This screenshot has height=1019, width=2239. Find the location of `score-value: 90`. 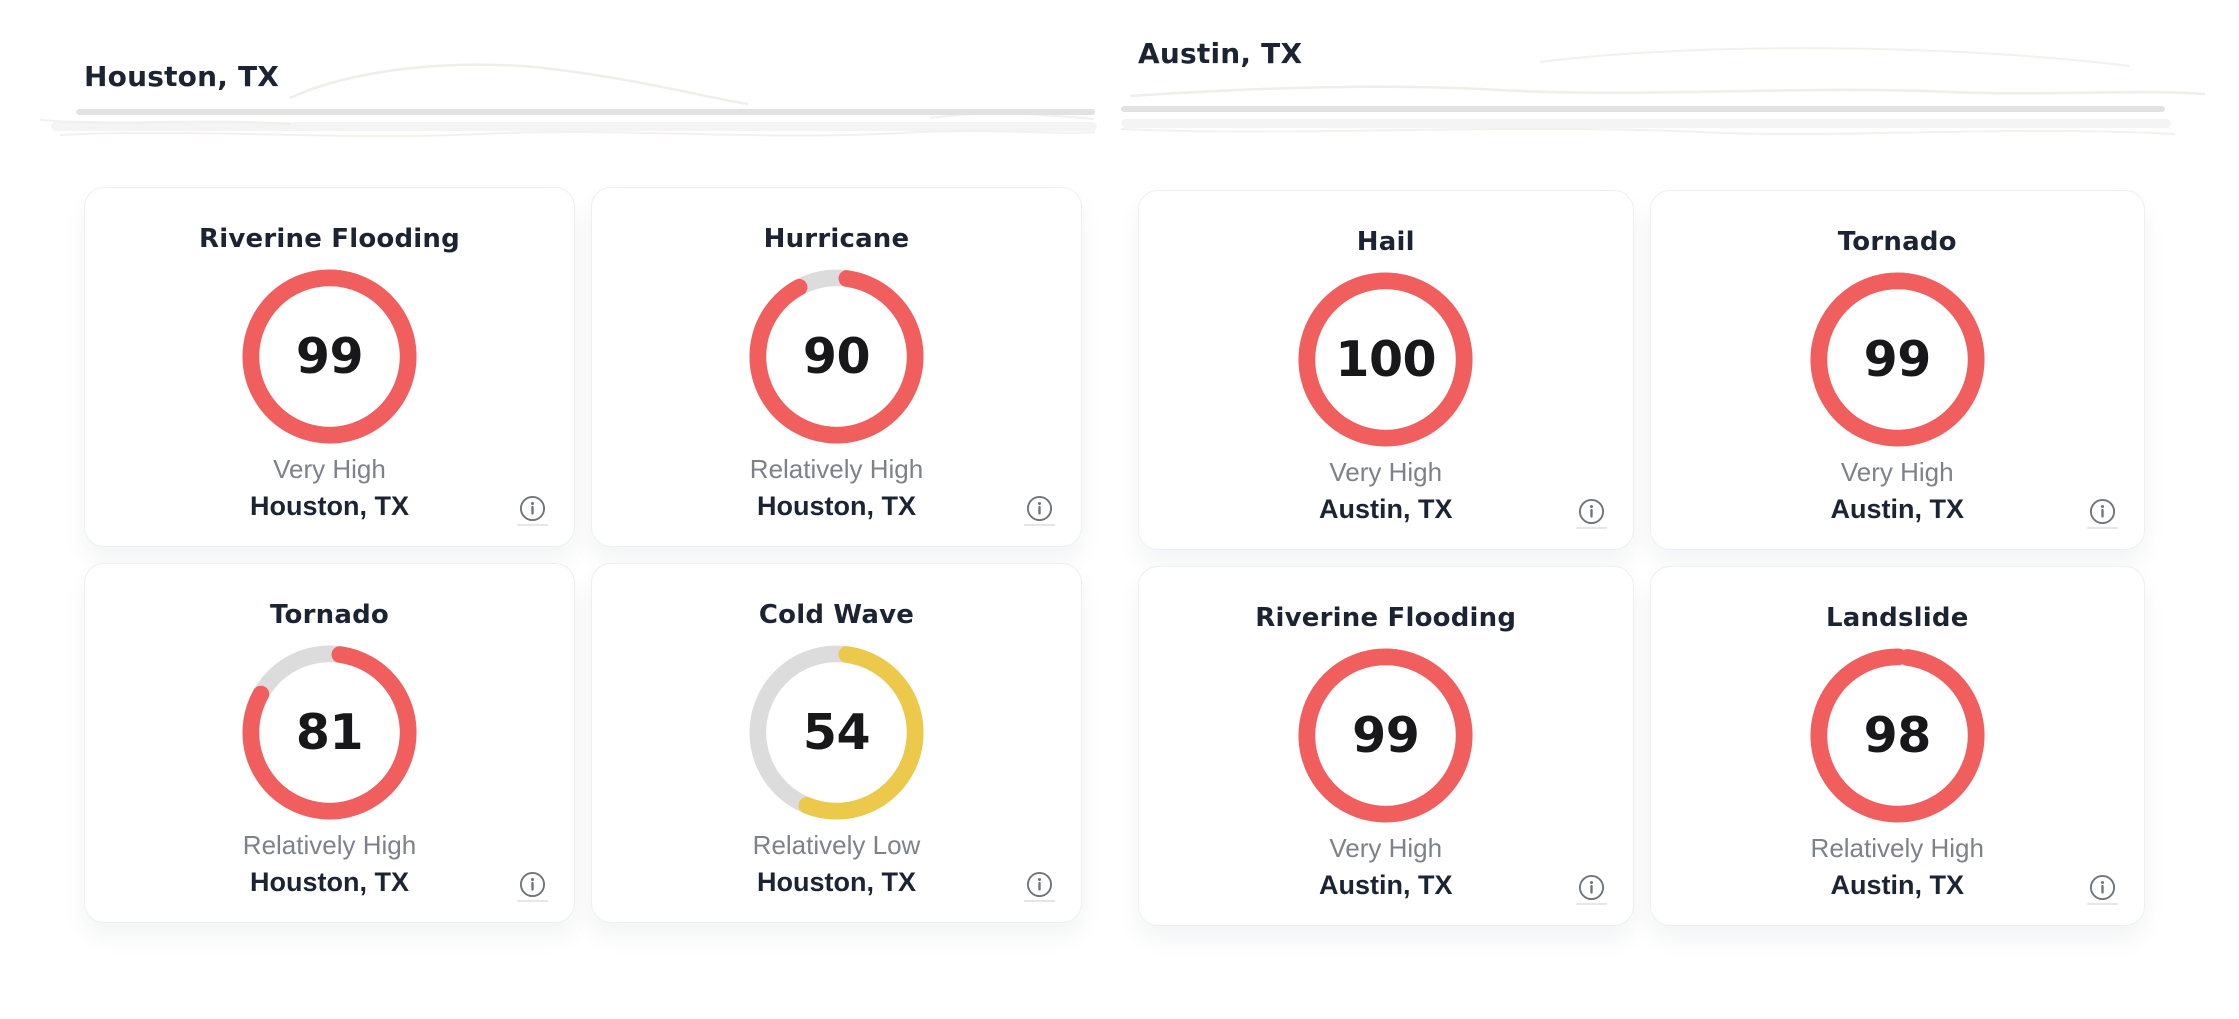

score-value: 90 is located at coordinates (836, 356).